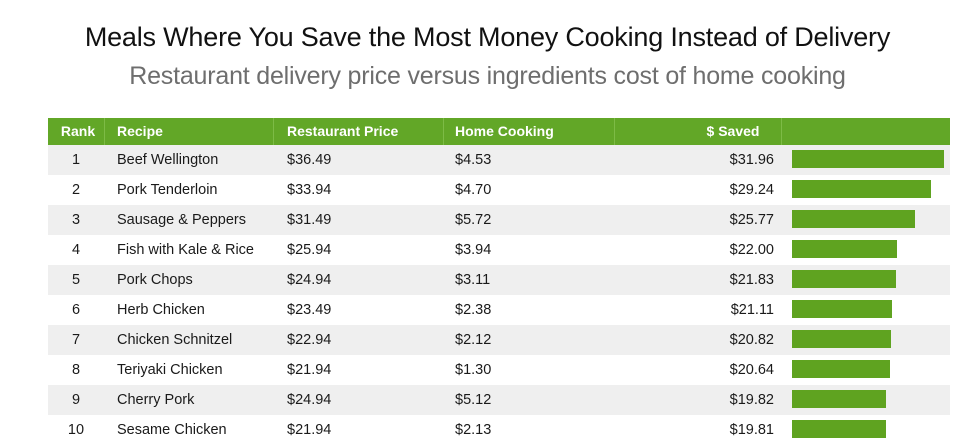 This screenshot has width=975, height=445. Describe the element at coordinates (473, 430) in the screenshot. I see `home-cooking-cell: $2.13` at that location.